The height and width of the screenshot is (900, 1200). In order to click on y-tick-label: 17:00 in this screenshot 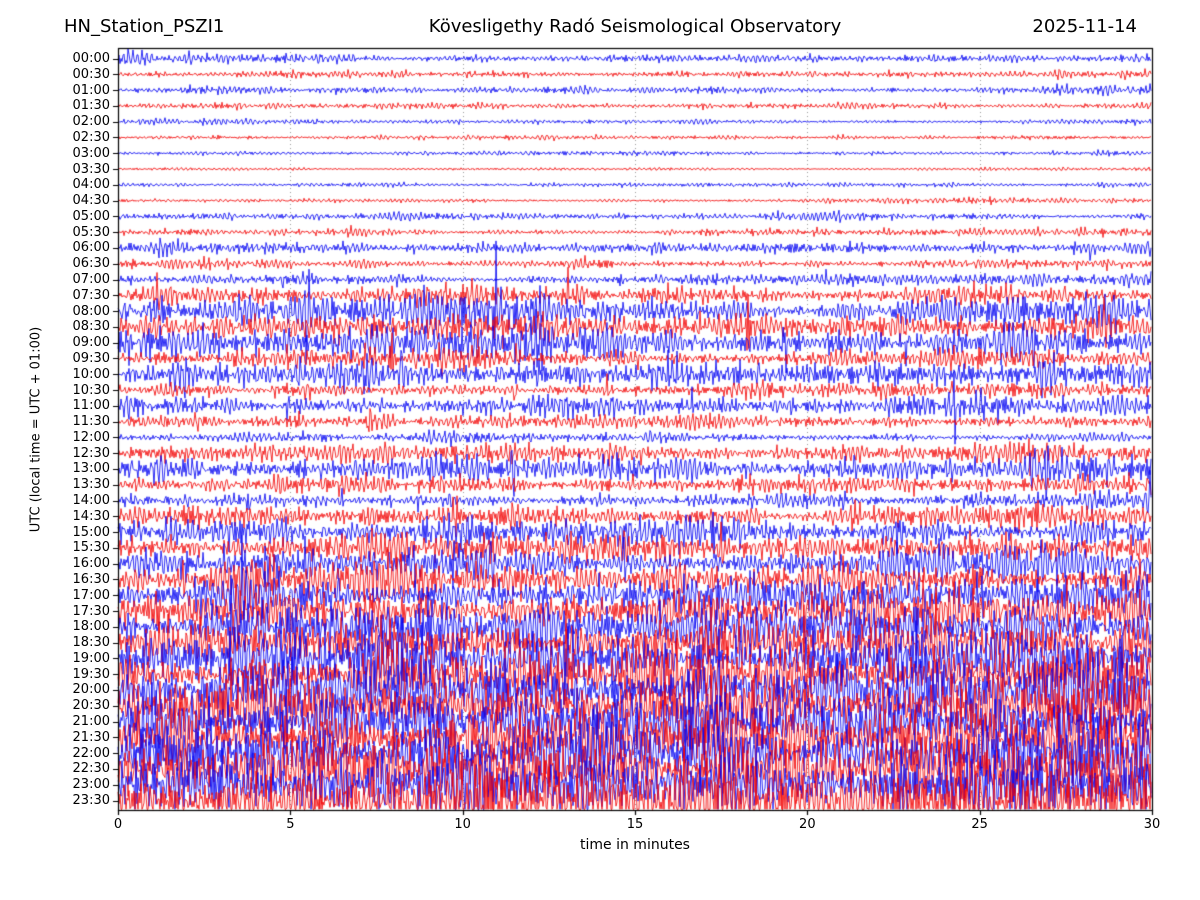, I will do `click(91, 595)`.